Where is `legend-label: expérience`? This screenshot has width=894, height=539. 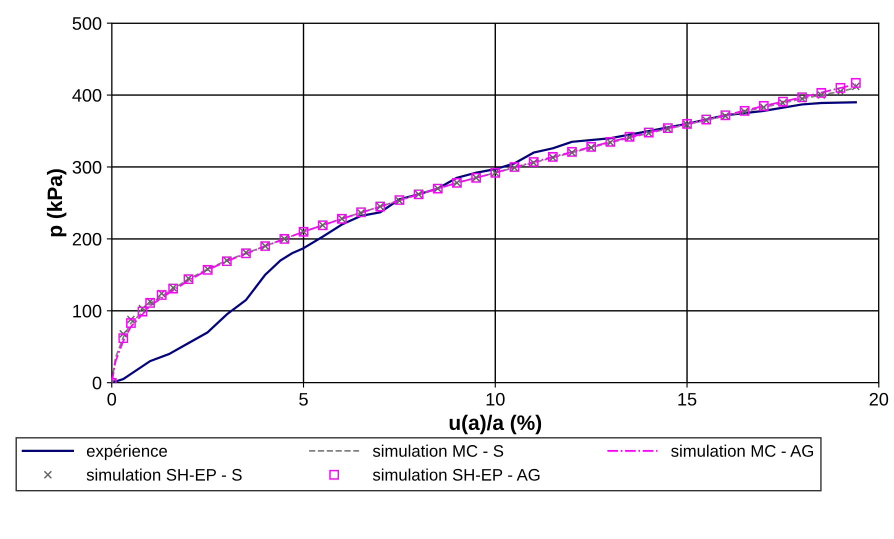
legend-label: expérience is located at coordinates (126, 452).